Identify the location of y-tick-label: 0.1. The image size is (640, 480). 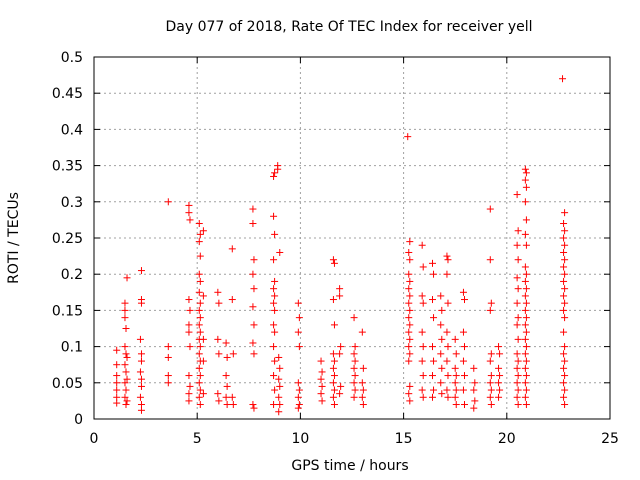
(72, 348).